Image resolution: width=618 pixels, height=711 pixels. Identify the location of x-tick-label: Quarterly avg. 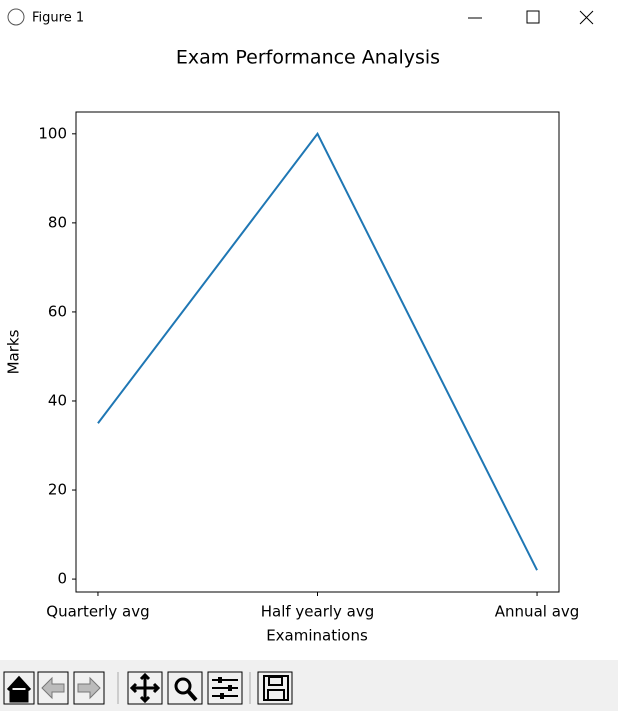
(97, 612).